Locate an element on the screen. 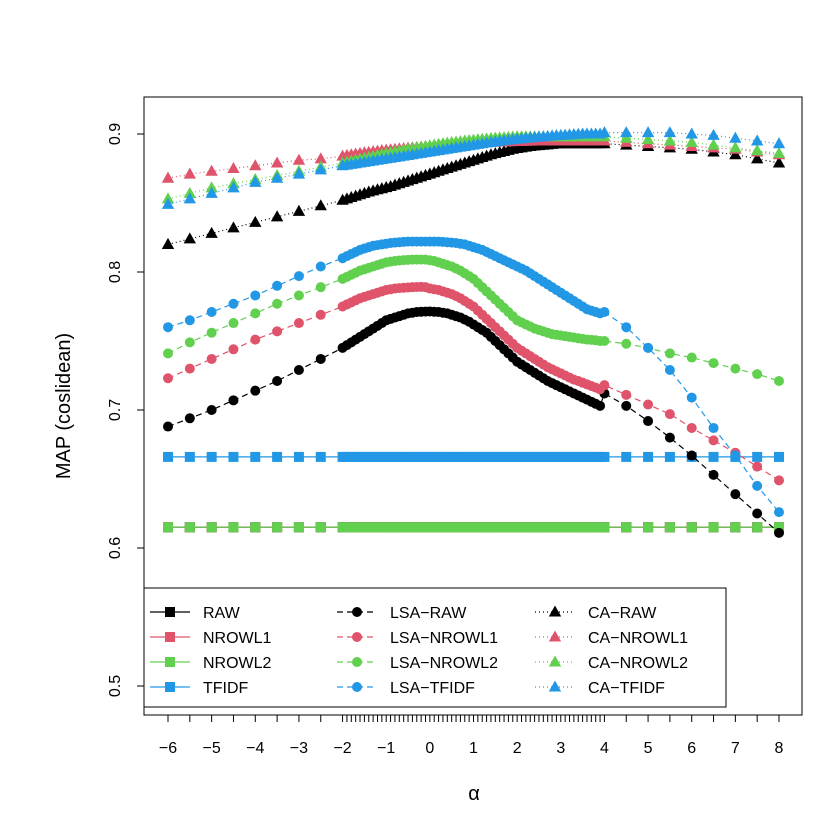 The height and width of the screenshot is (830, 830). x-tick-label-3: −3 is located at coordinates (299, 748).